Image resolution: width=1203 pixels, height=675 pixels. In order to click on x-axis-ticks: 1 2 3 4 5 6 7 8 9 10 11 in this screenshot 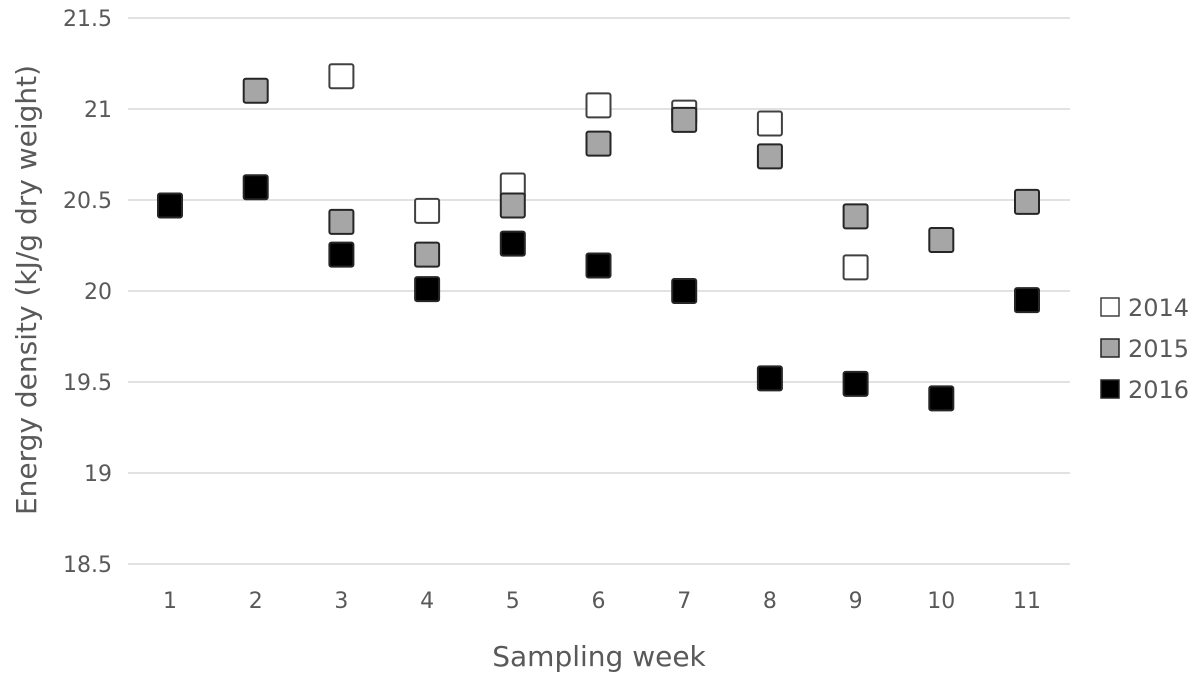, I will do `click(602, 601)`.